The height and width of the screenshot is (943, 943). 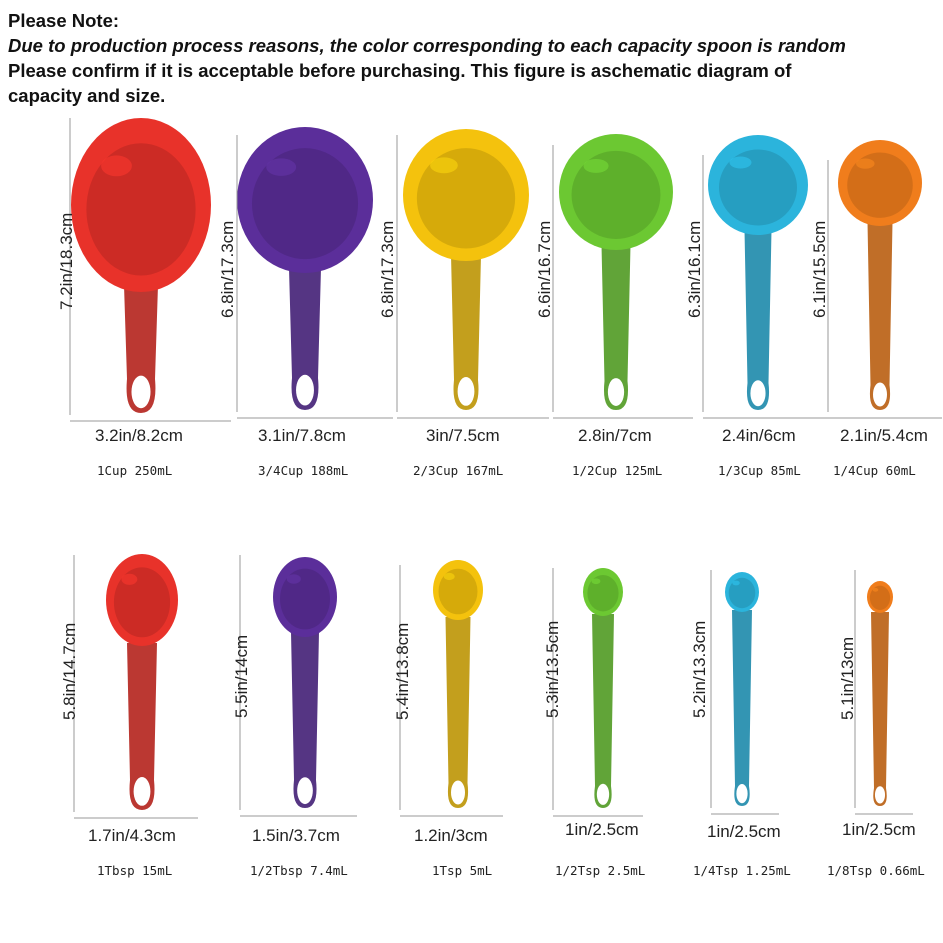 What do you see at coordinates (884, 435) in the screenshot?
I see `cup-width-label: 2.1in/5.4cm` at bounding box center [884, 435].